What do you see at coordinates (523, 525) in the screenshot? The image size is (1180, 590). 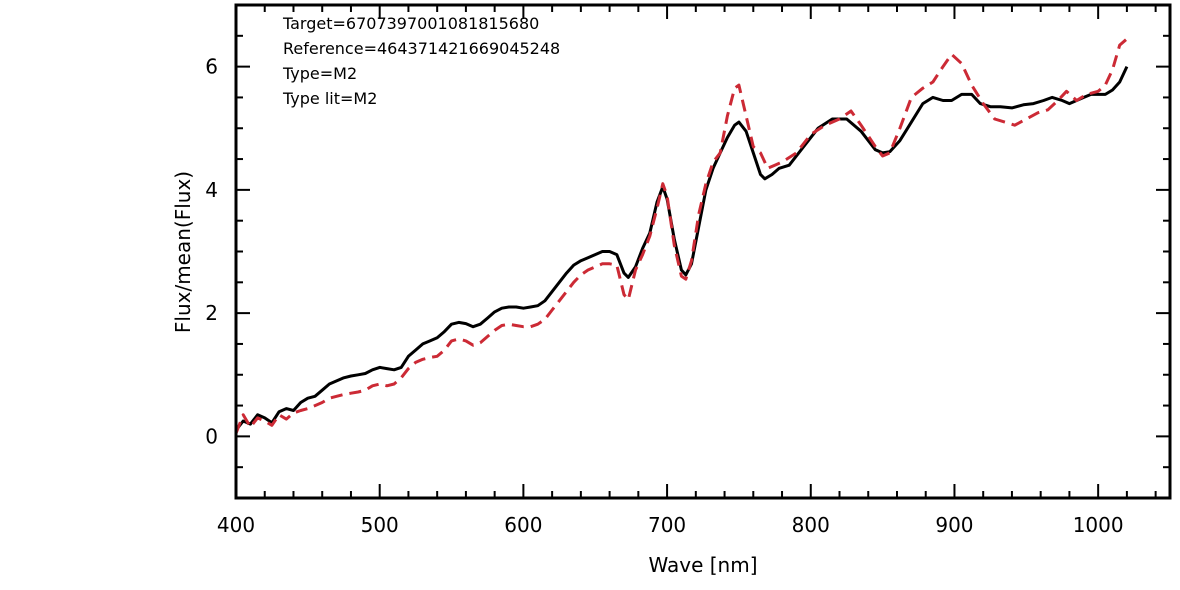 I see `x-tick-label: 600` at bounding box center [523, 525].